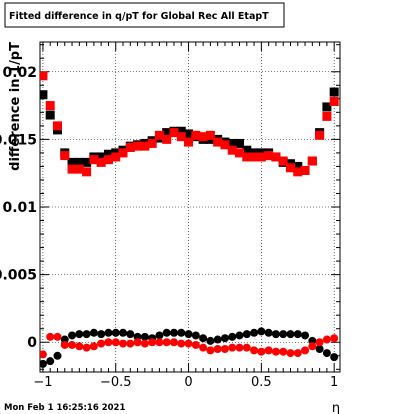  I want to click on y-axis-label: difference in 1/pT, so click(15, 106).